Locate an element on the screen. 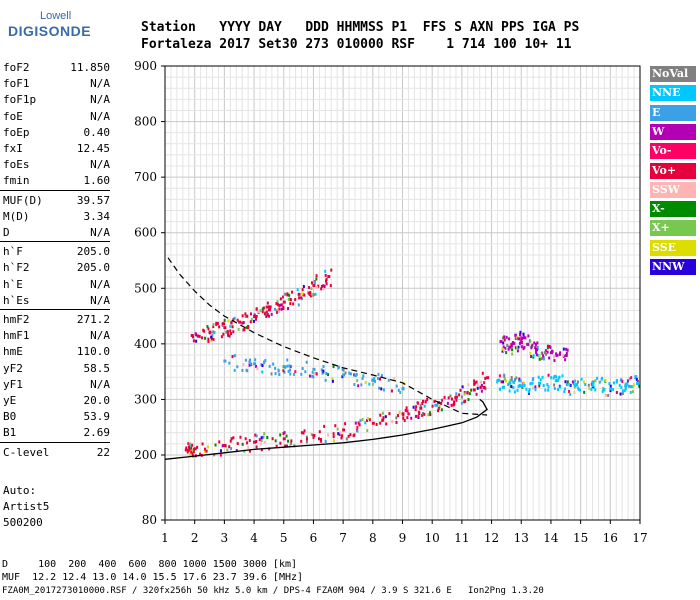 Image resolution: width=700 pixels, height=600 pixels. legend-item-ssw: SSW is located at coordinates (673, 189).